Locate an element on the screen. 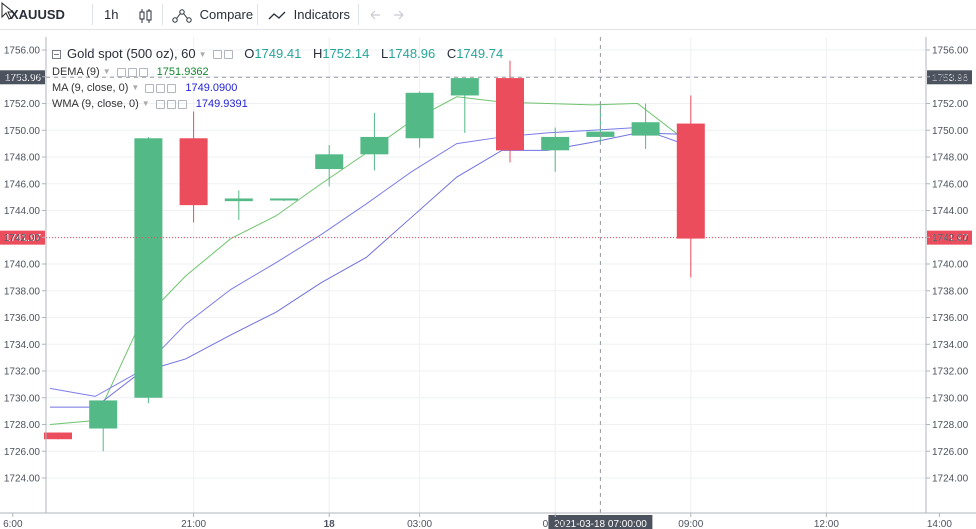 The image size is (976, 529). crosshair-price-right-bg is located at coordinates (949, 77).